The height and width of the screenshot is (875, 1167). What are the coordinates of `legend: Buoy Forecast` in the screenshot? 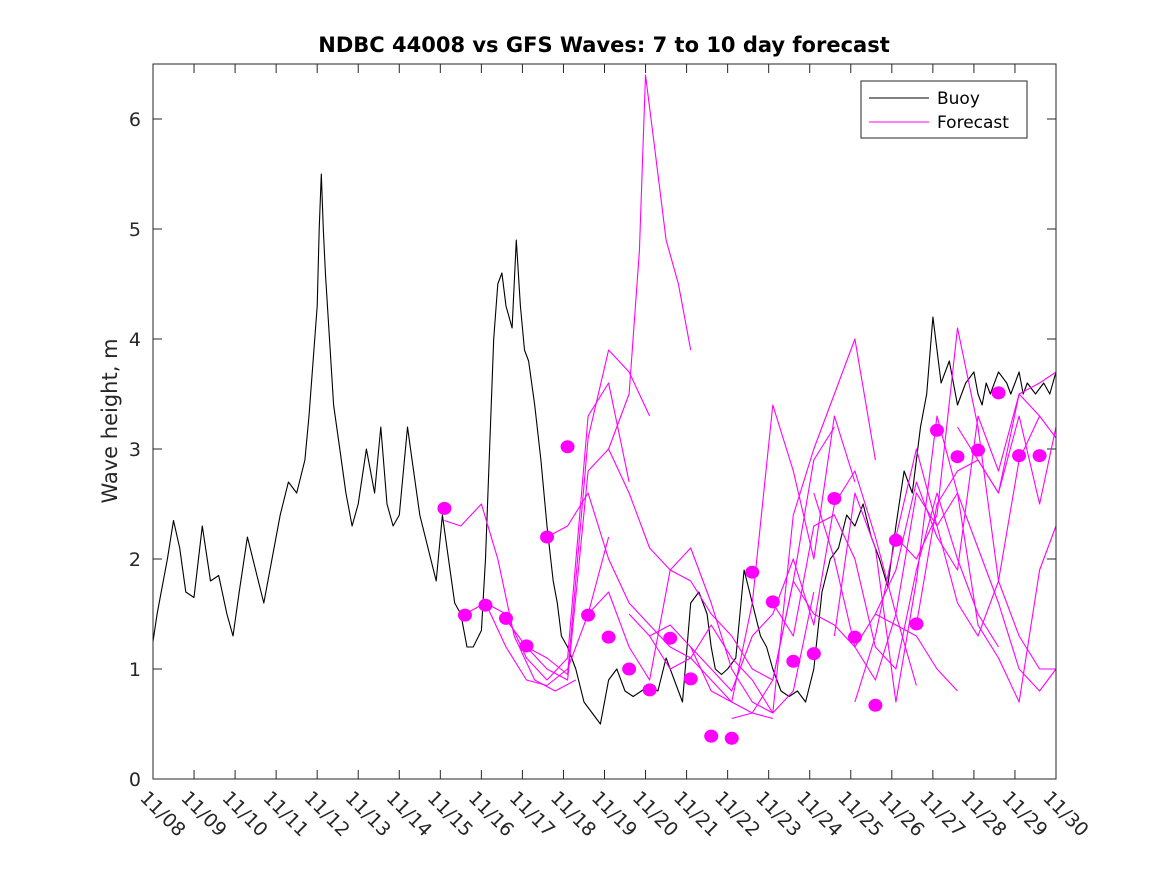 It's located at (944, 109).